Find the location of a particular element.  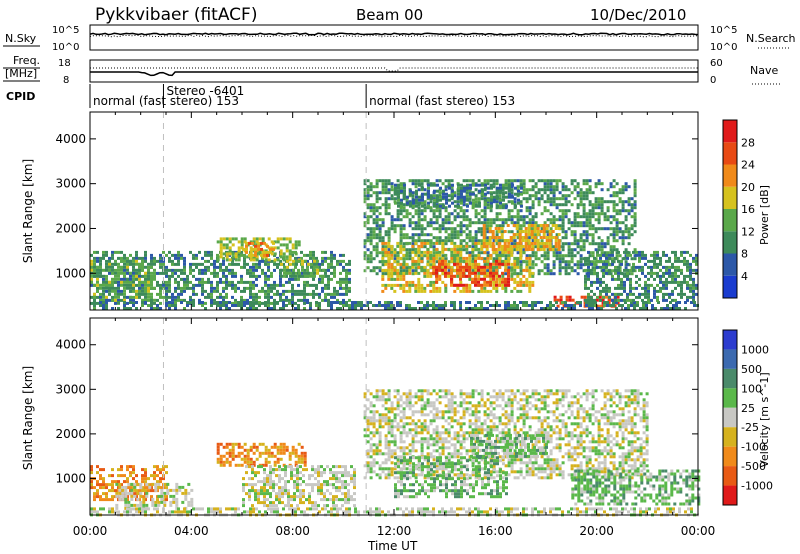

y-tick-label: 1000 is located at coordinates (70, 273).